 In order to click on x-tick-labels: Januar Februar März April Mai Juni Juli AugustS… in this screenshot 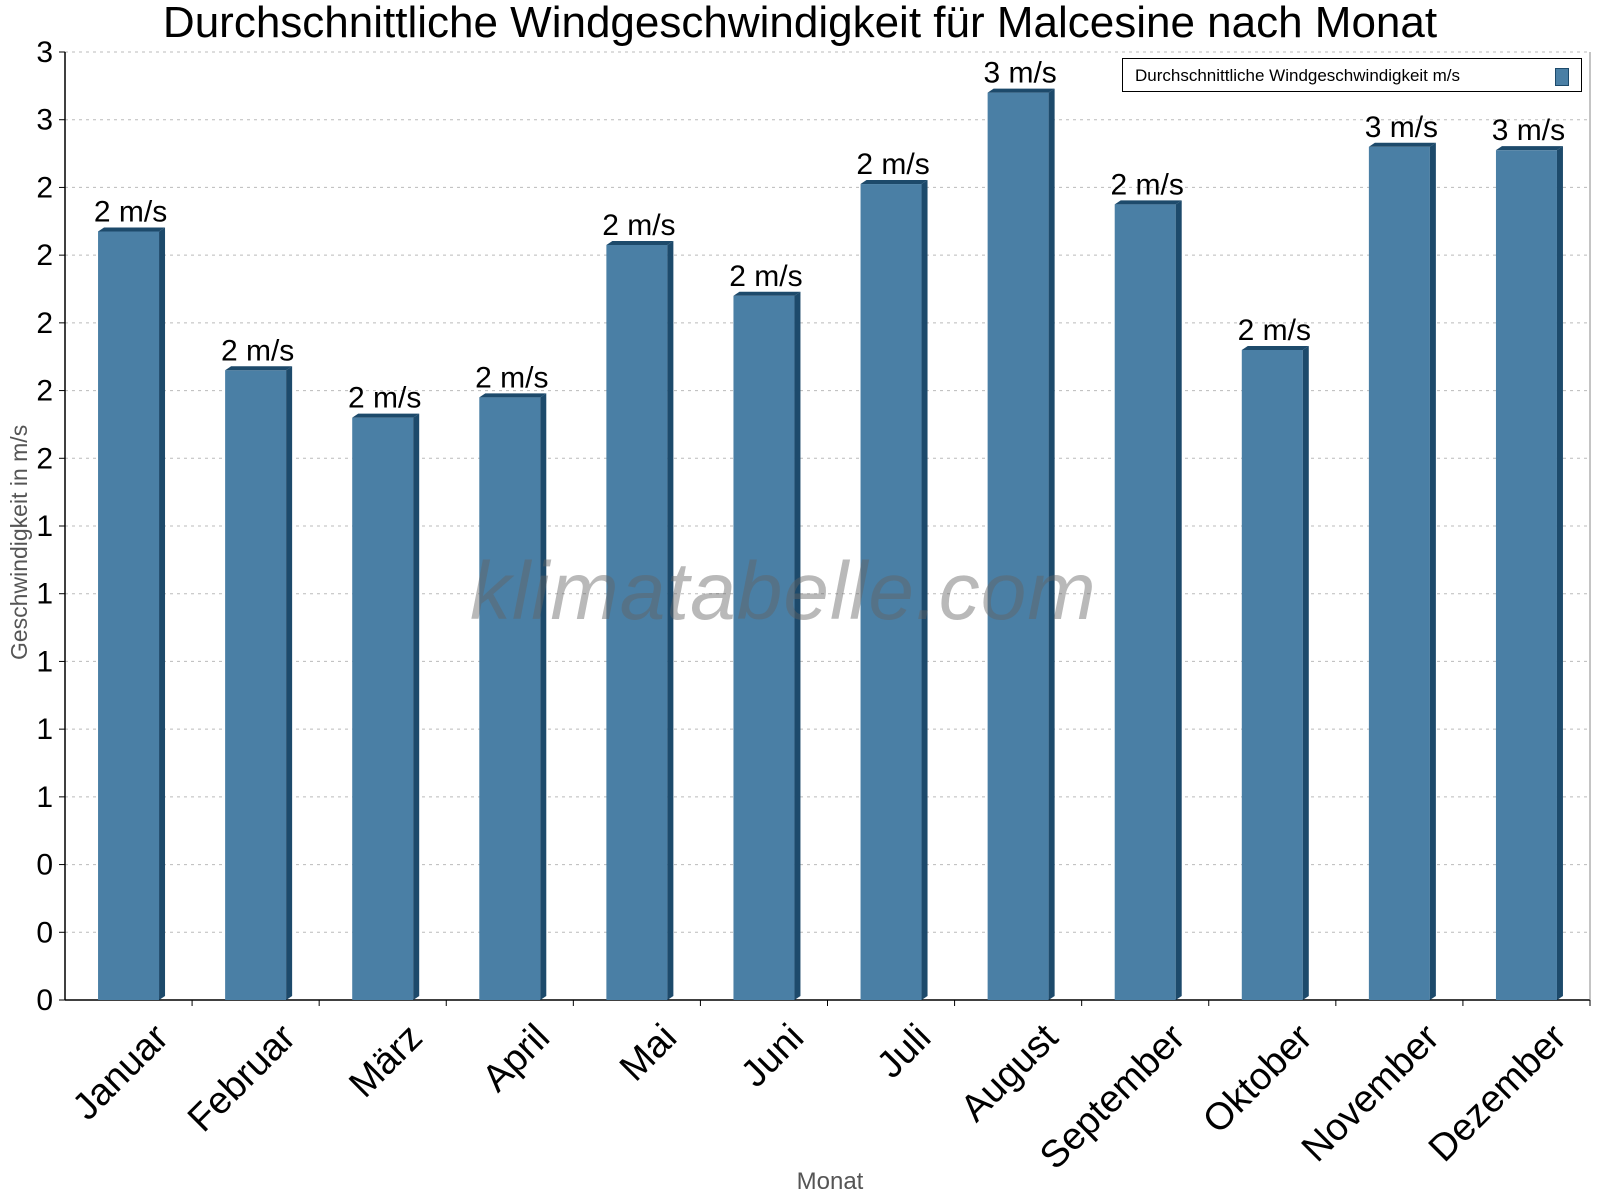, I will do `click(820, 1096)`.